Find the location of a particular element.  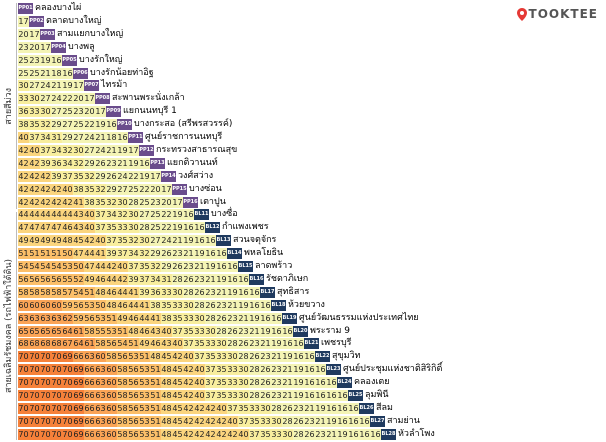

station-name: กำแพงเพชร is located at coordinates (245, 227).